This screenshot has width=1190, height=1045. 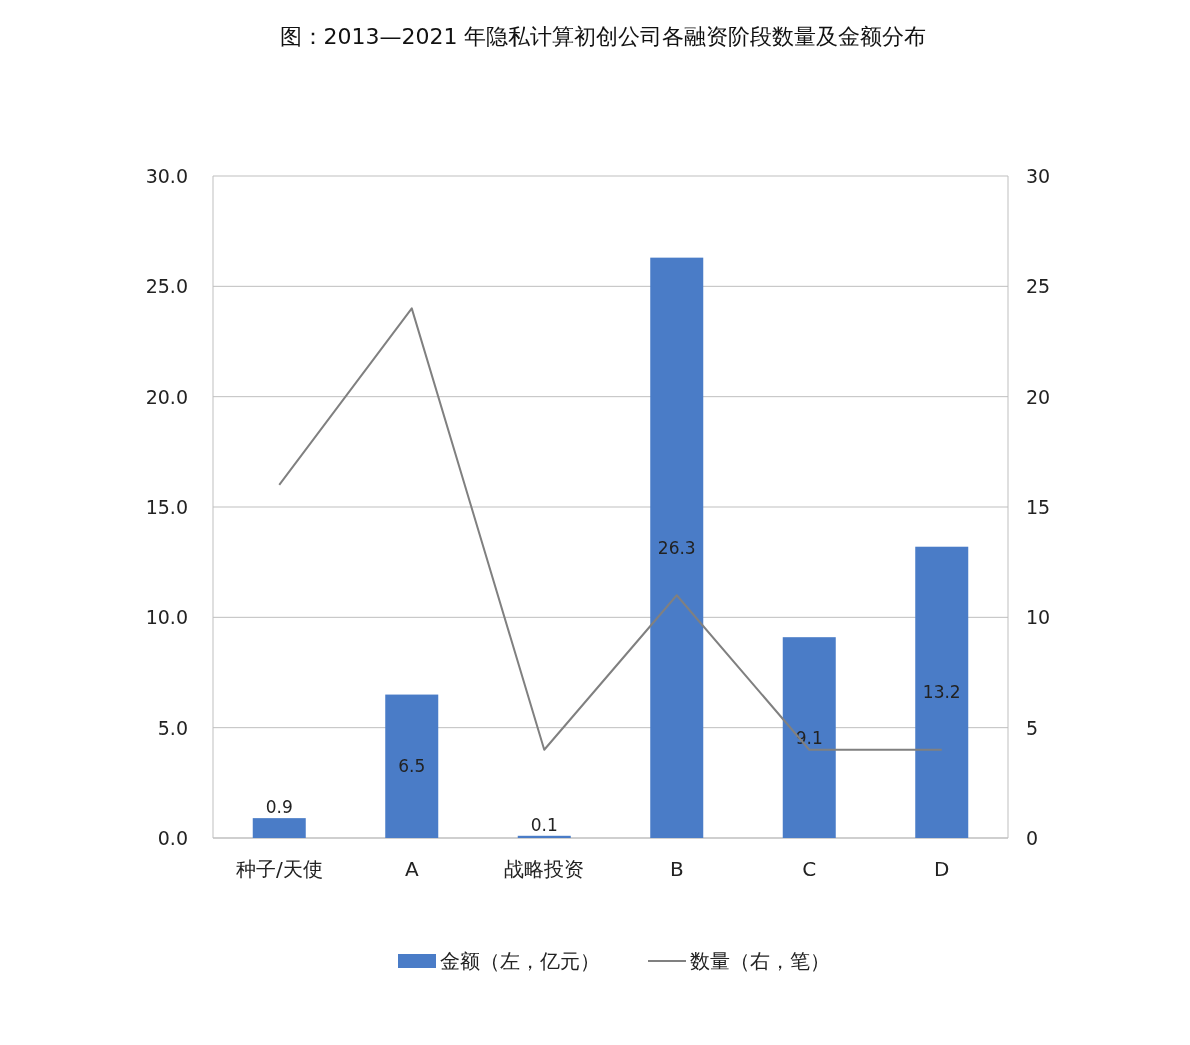 What do you see at coordinates (166, 286) in the screenshot?
I see `y-tick-label: 25.0` at bounding box center [166, 286].